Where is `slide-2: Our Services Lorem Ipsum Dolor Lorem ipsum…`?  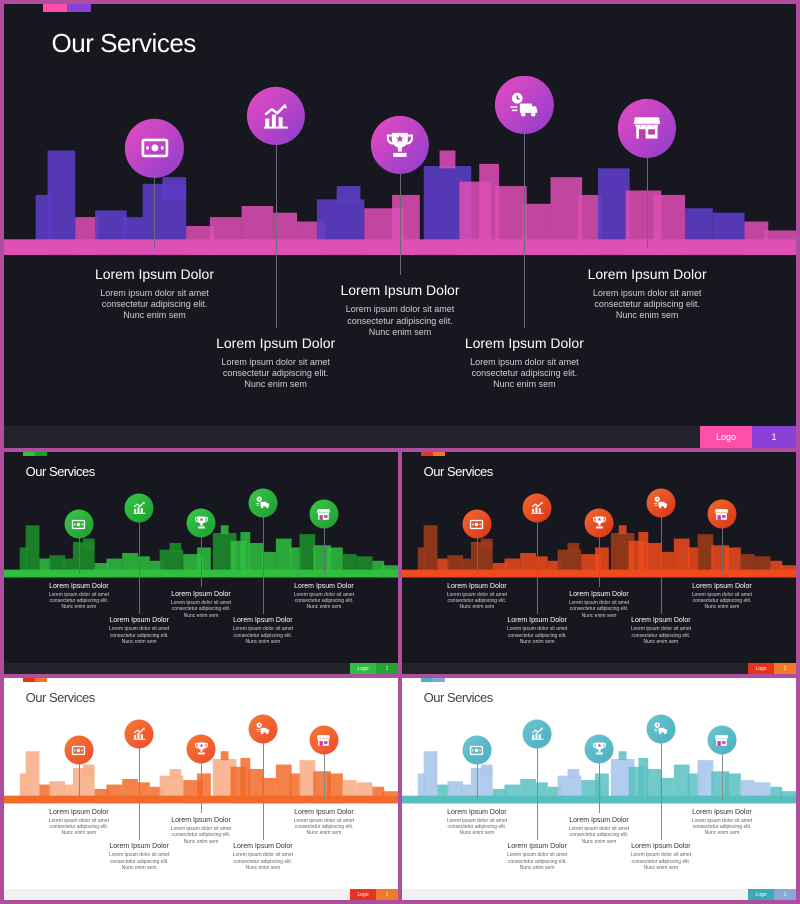
slide-2: Our Services Lorem Ipsum Dolor Lorem ipsum… is located at coordinates (201, 563).